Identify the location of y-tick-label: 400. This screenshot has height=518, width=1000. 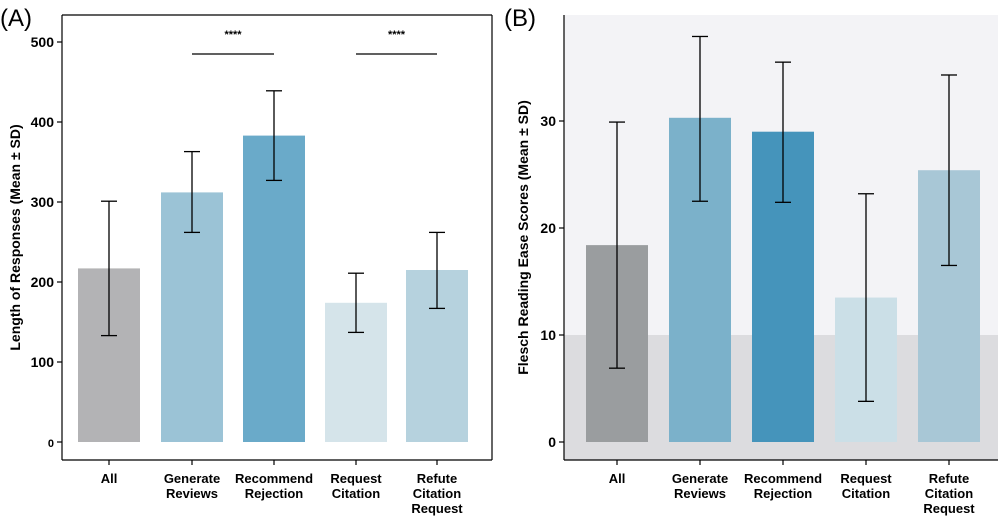
(43, 122).